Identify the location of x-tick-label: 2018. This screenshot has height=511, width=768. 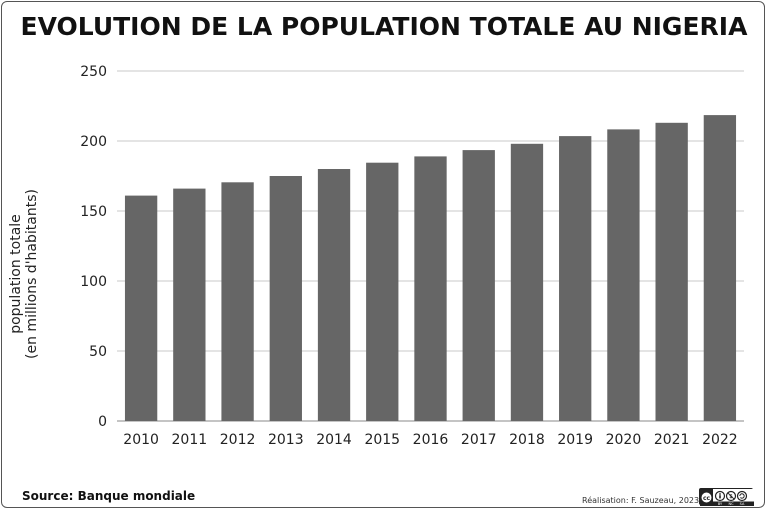
(527, 440).